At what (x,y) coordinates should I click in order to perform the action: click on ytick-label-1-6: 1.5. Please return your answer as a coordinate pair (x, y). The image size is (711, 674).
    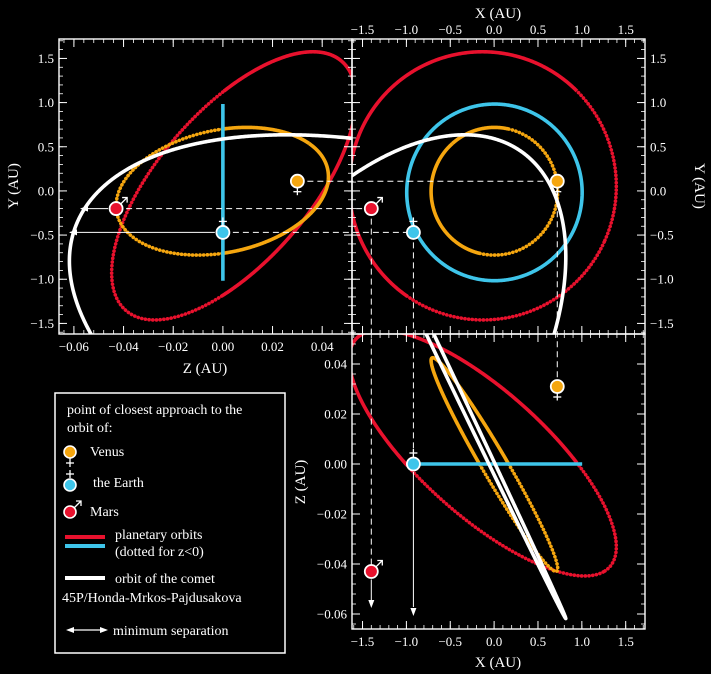
    Looking at the image, I should click on (658, 58).